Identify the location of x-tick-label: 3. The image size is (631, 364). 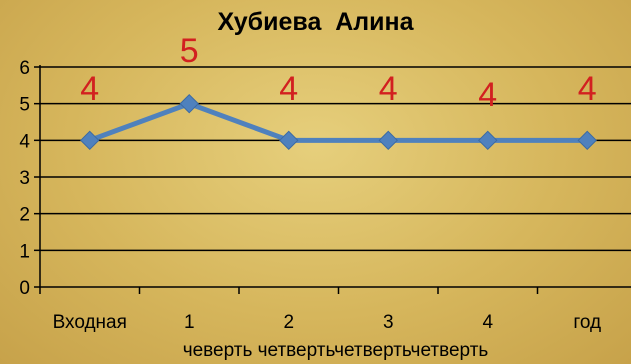
(388, 322).